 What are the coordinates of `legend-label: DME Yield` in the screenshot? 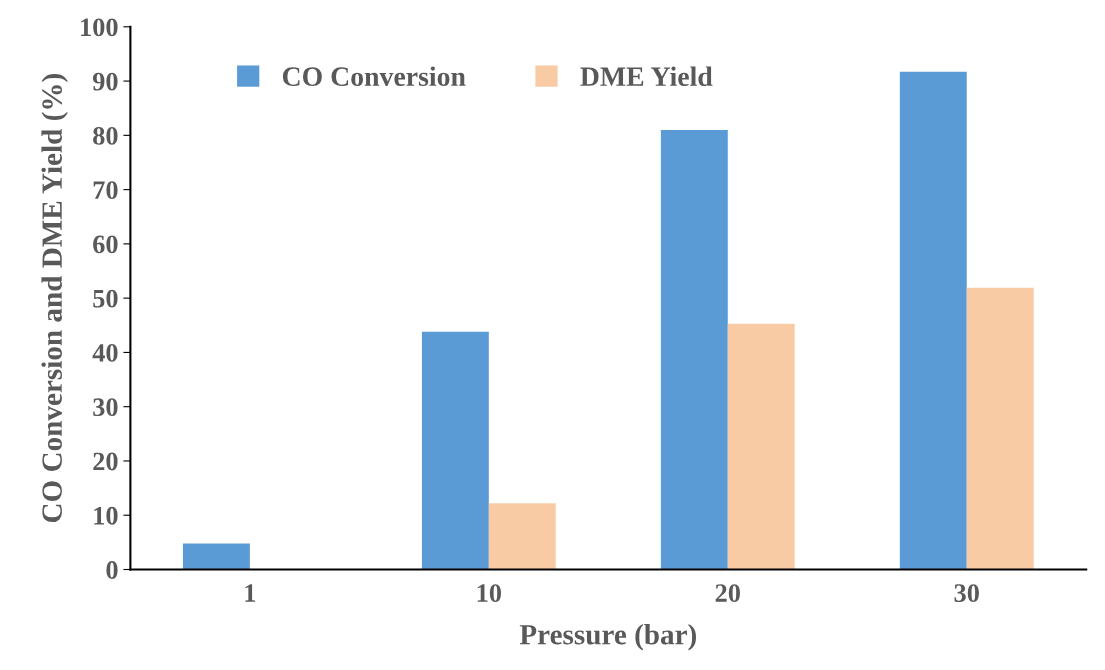 It's located at (646, 76).